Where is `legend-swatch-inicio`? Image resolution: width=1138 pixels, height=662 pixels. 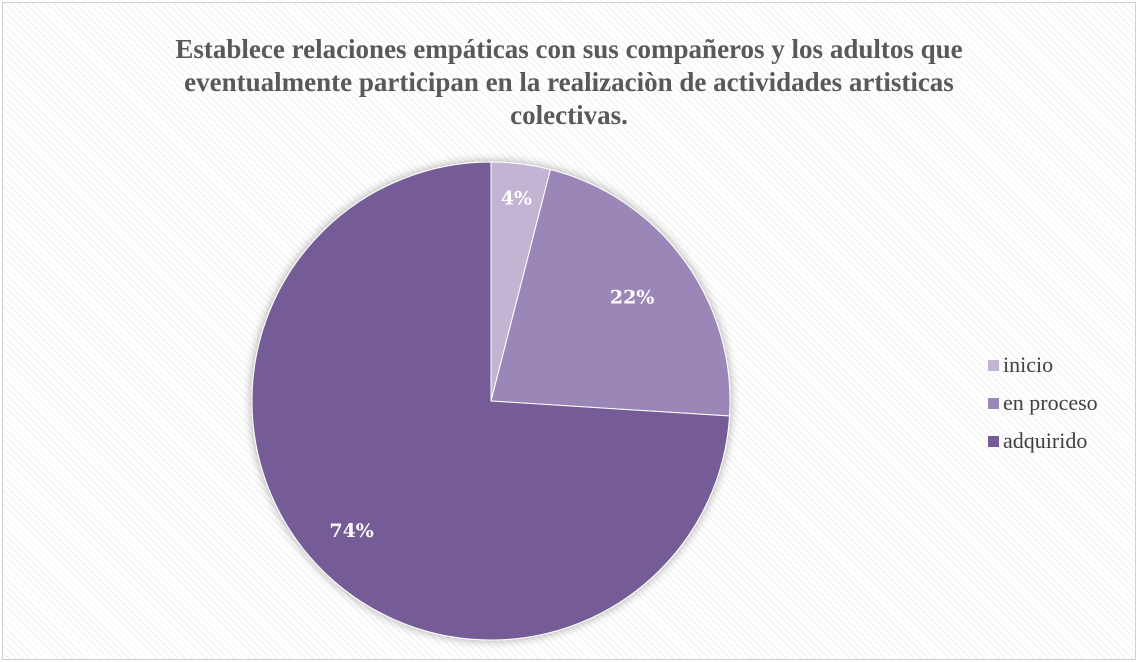 legend-swatch-inicio is located at coordinates (993, 365).